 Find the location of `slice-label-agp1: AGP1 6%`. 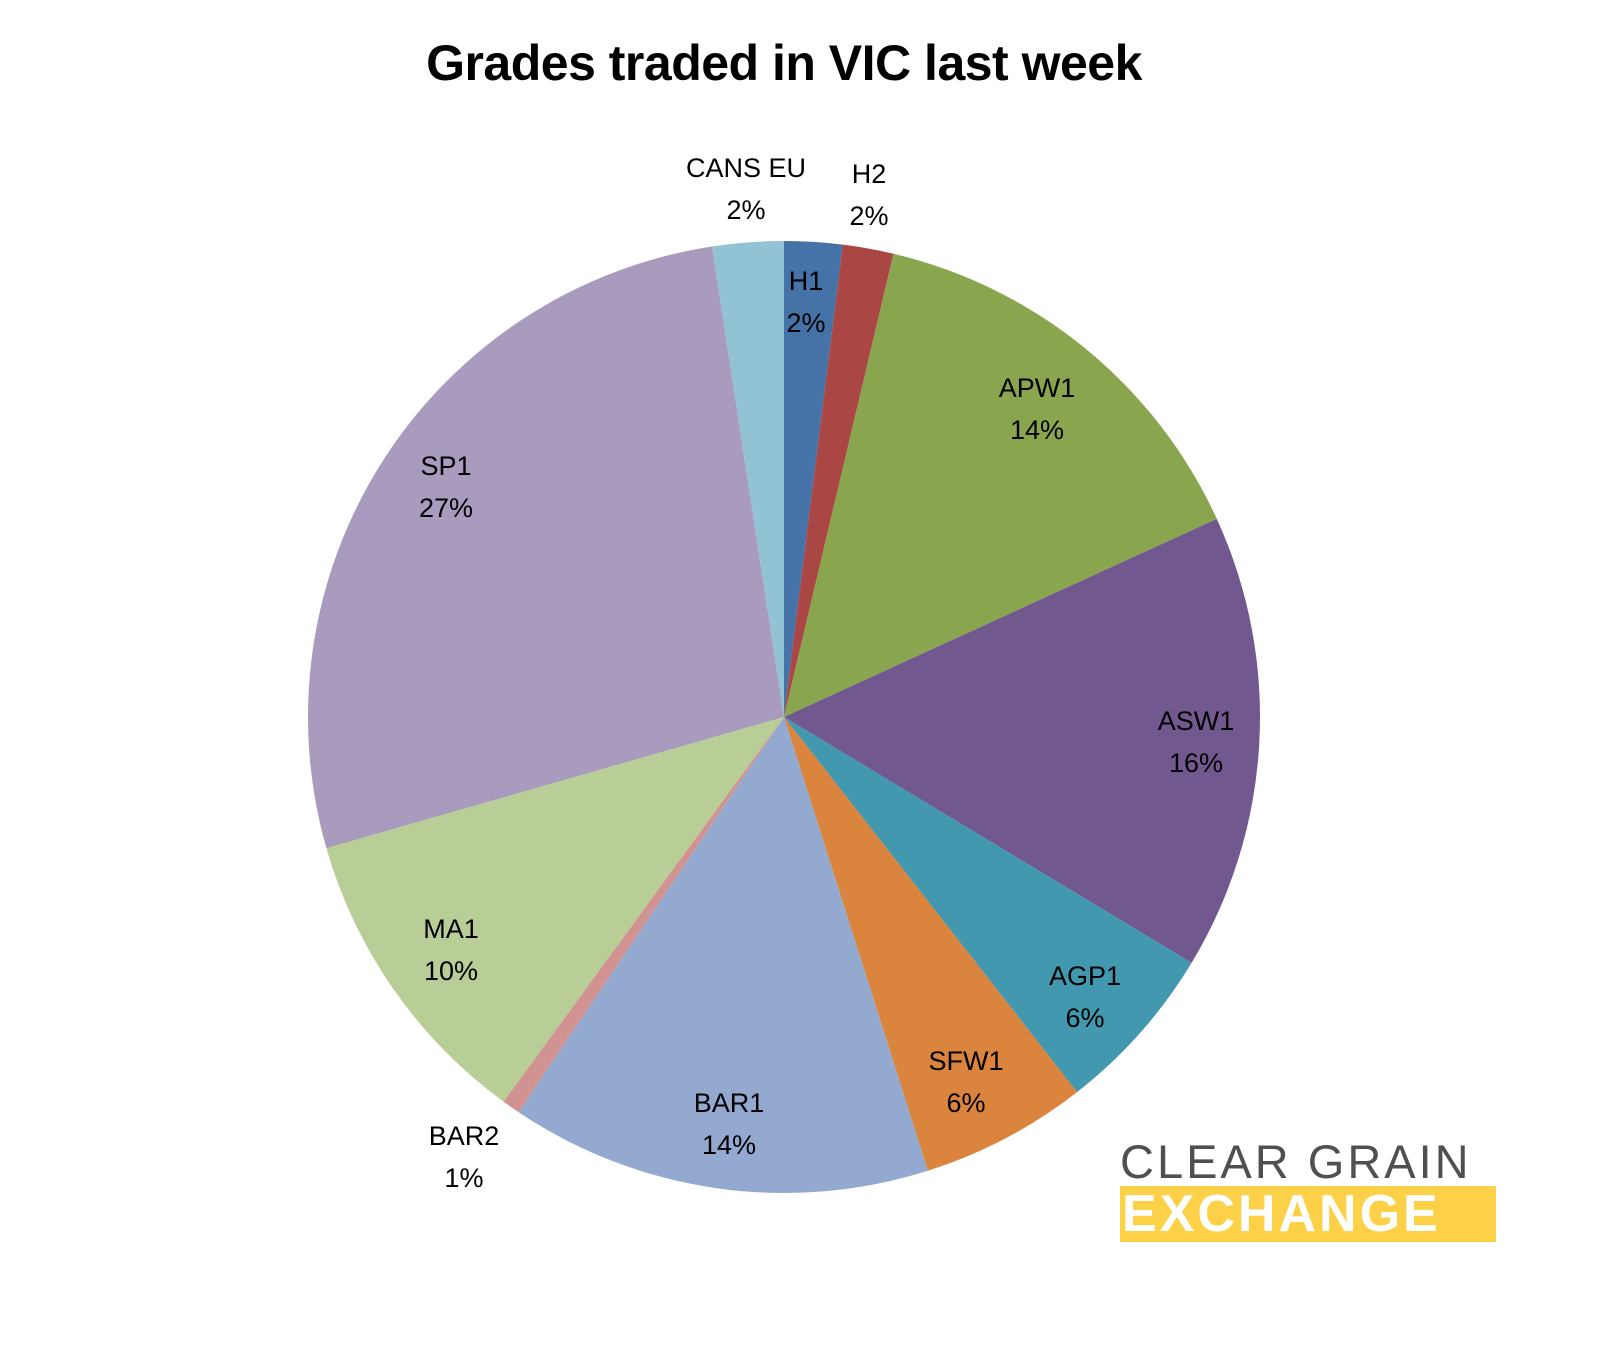

slice-label-agp1: AGP1 6% is located at coordinates (1085, 997).